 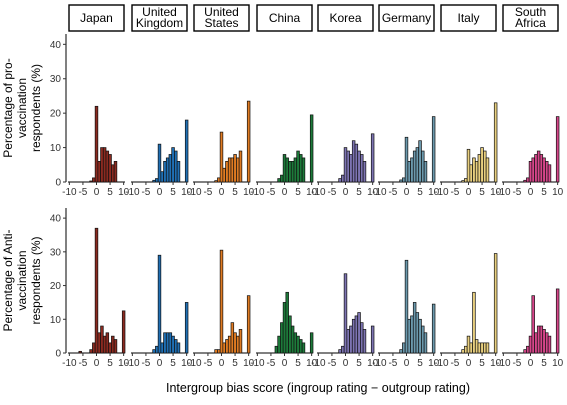 I want to click on strip-label-text: Japan, so click(x=96, y=18).